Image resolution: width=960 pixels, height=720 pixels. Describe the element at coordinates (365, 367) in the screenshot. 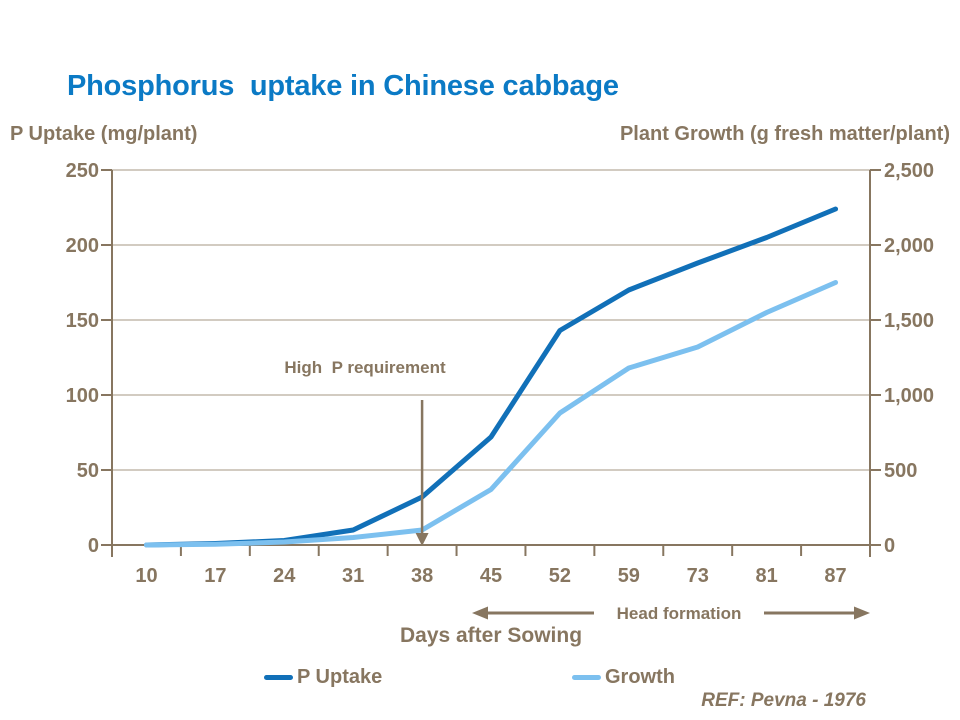

I see `high-p-requirement-annotation: High P requirement` at that location.